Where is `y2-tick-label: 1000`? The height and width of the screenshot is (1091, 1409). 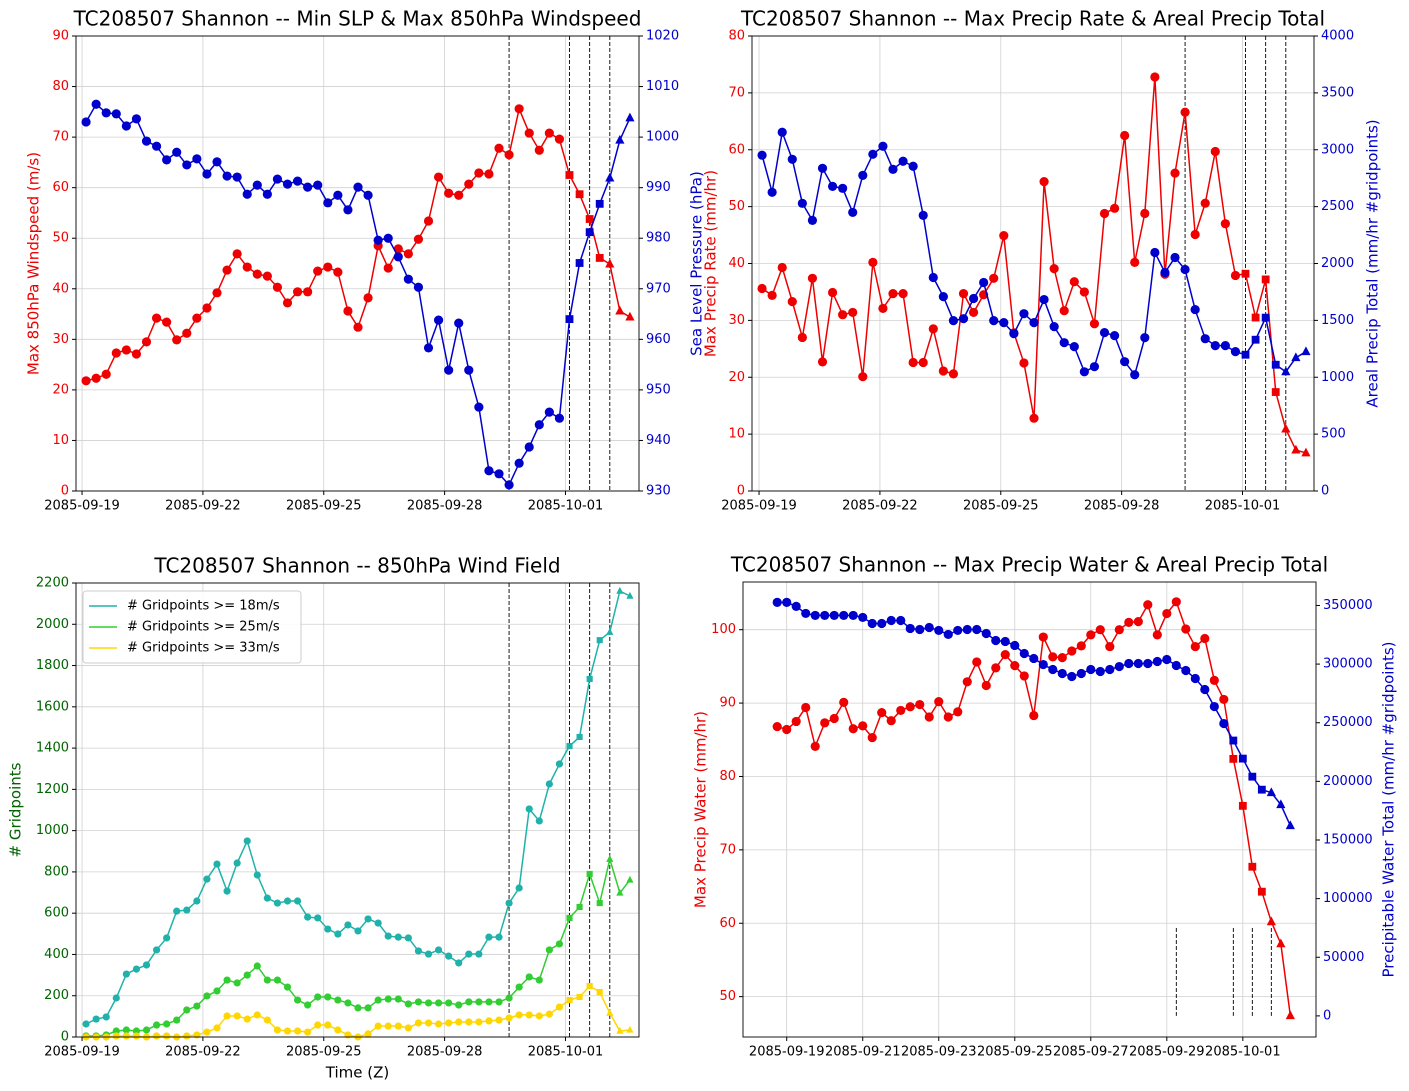 y2-tick-label: 1000 is located at coordinates (1337, 377).